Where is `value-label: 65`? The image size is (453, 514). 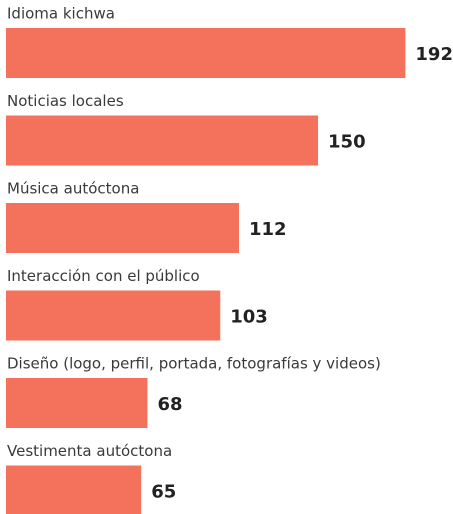
value-label: 65 is located at coordinates (163, 492).